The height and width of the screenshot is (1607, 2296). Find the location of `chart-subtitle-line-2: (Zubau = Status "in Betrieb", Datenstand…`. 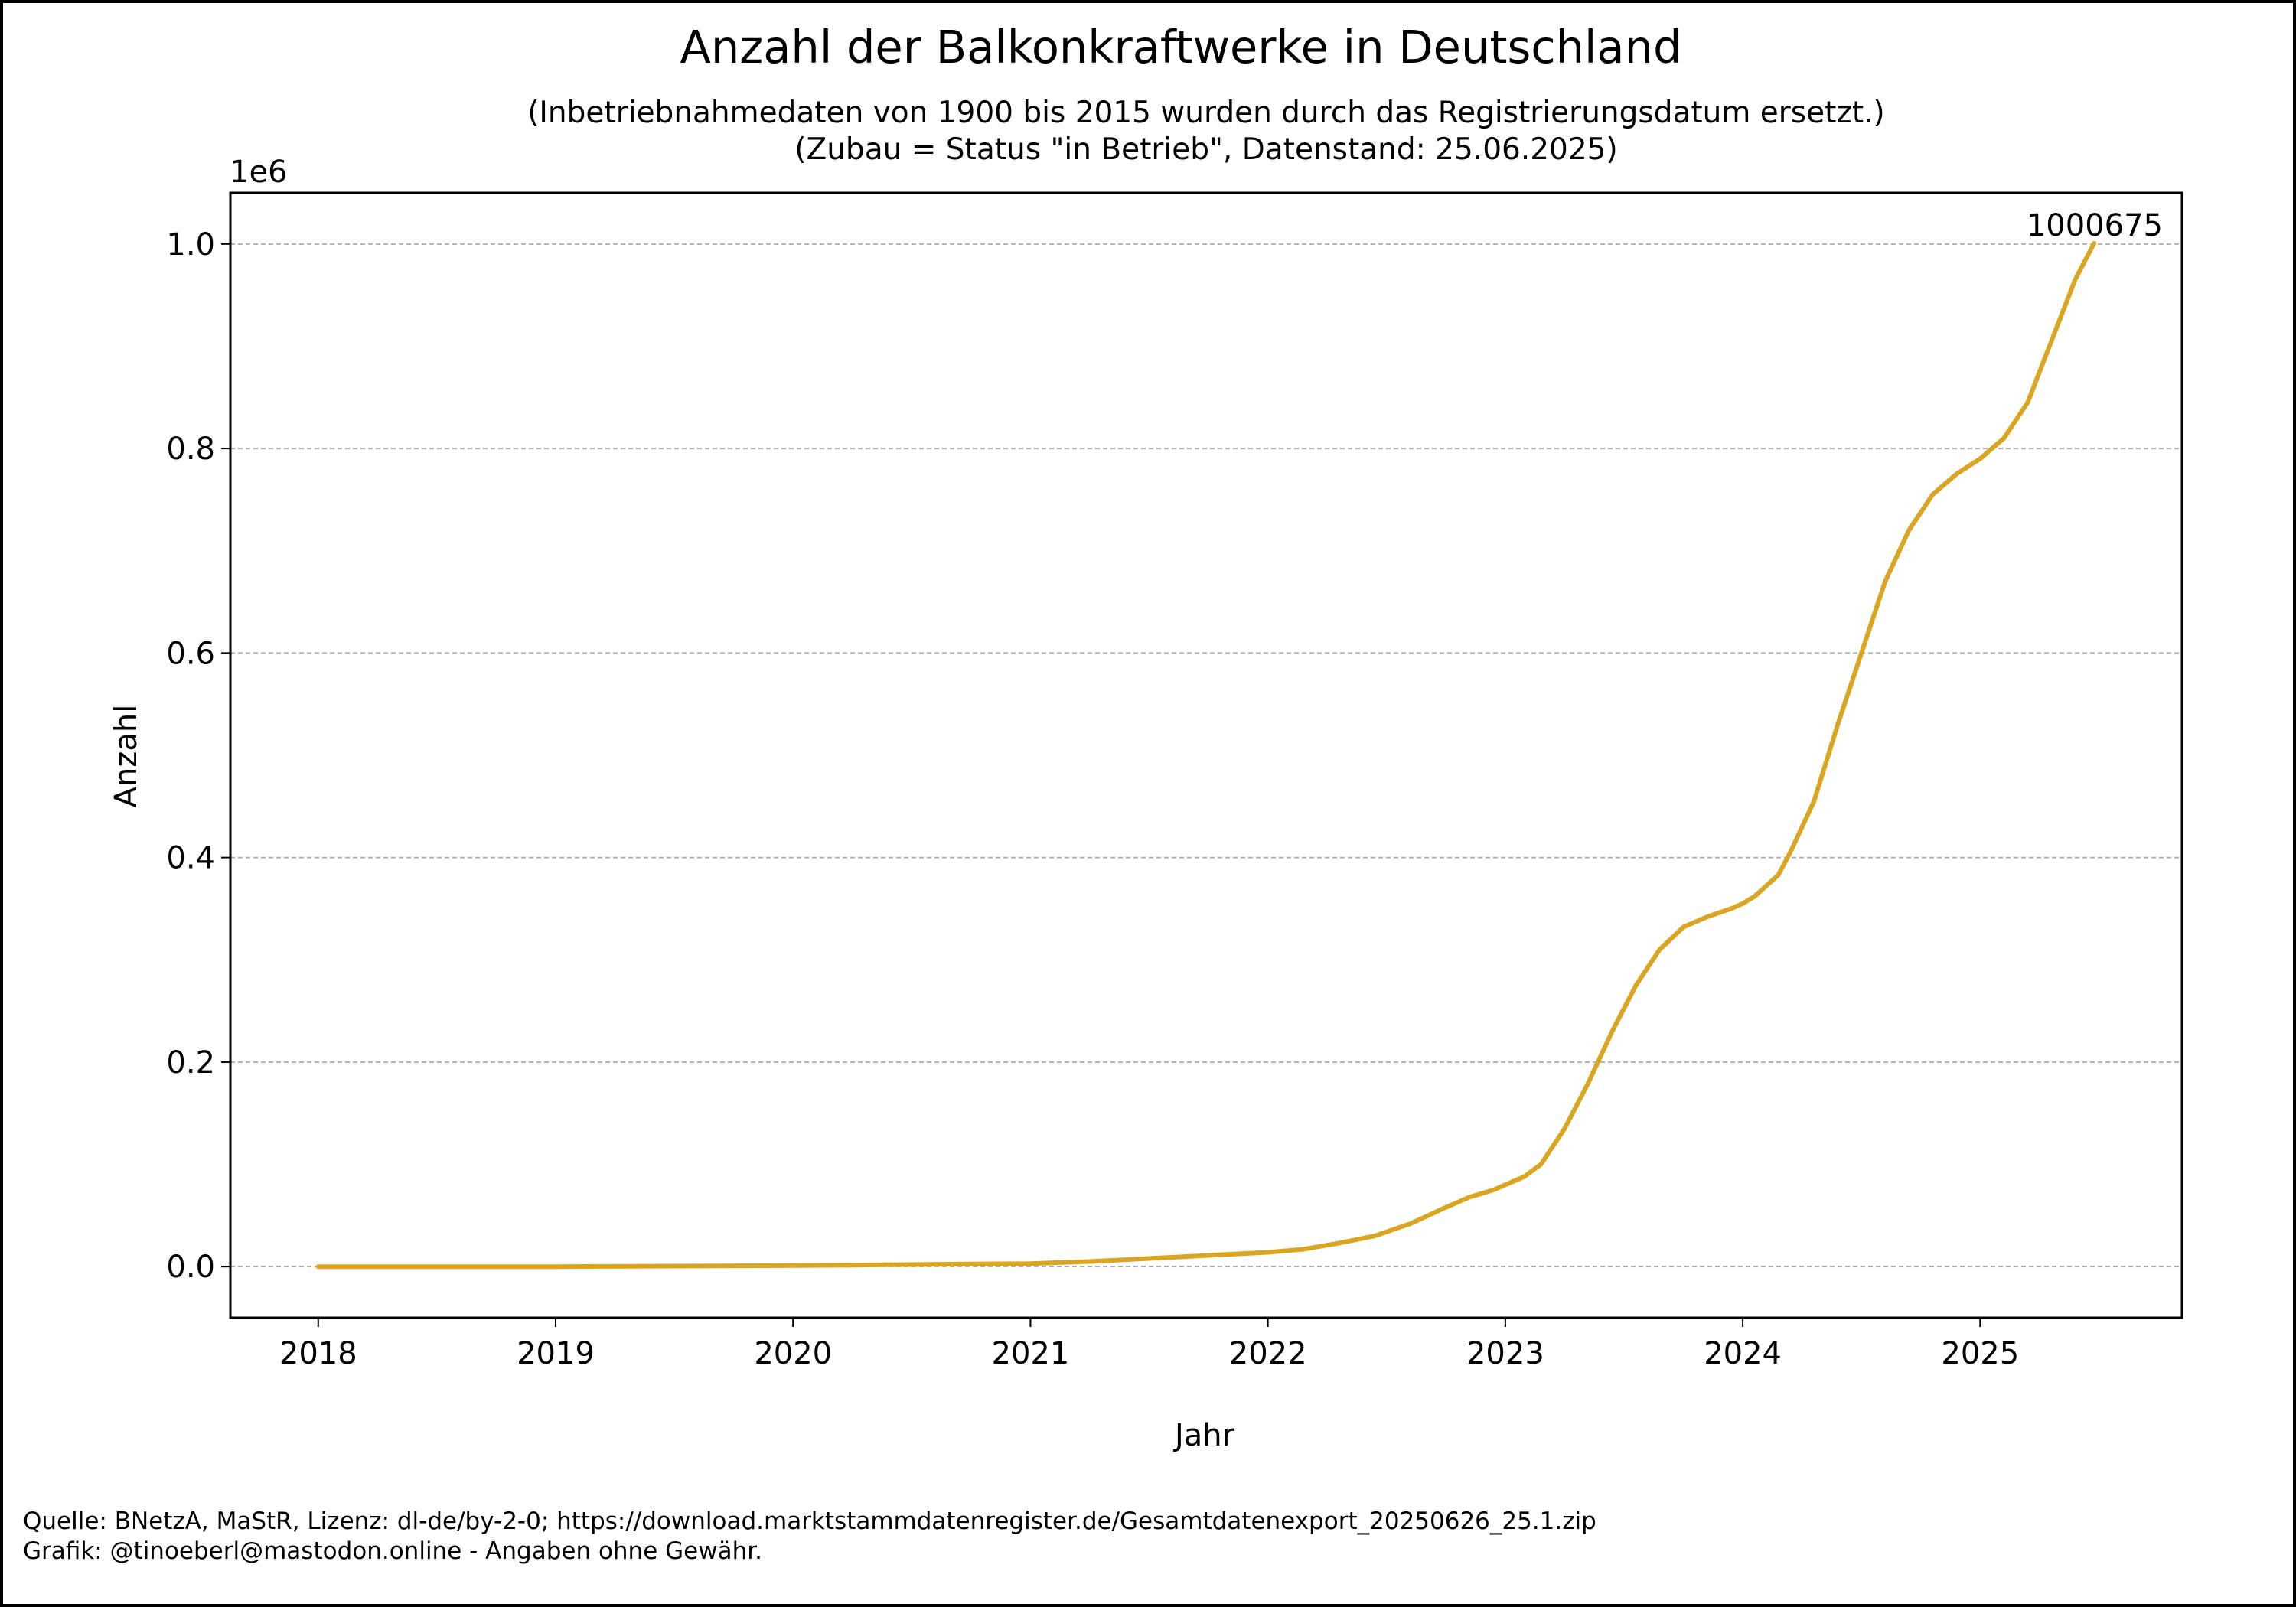

chart-subtitle-line-2: (Zubau = Status "in Betrieb", Datenstand… is located at coordinates (1205, 150).